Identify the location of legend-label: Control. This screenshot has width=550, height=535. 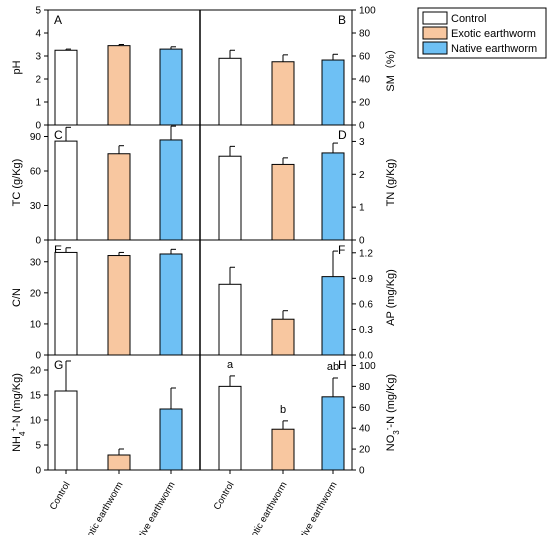
(468, 19).